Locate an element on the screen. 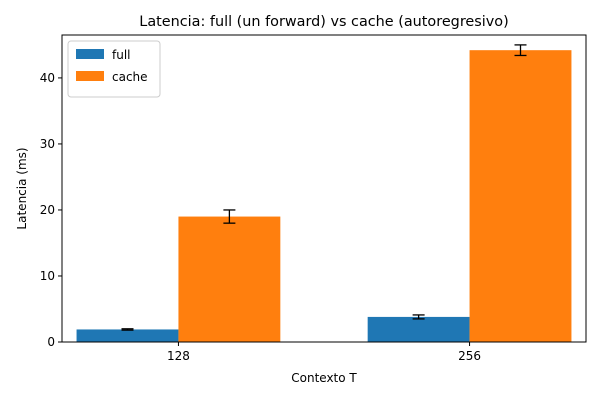 The image size is (600, 400). y-axis-label: Latencia (ms) is located at coordinates (22, 188).